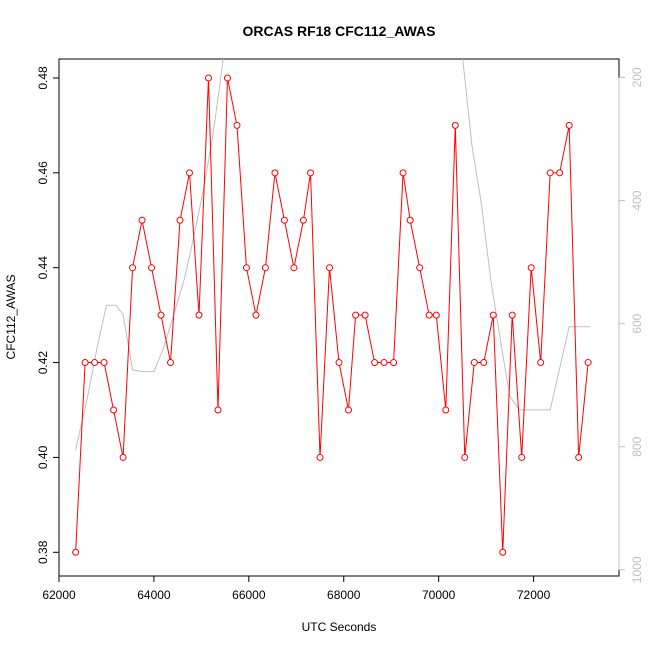 The image size is (650, 655). I want to click on y-tick-label: 0.46, so click(43, 173).